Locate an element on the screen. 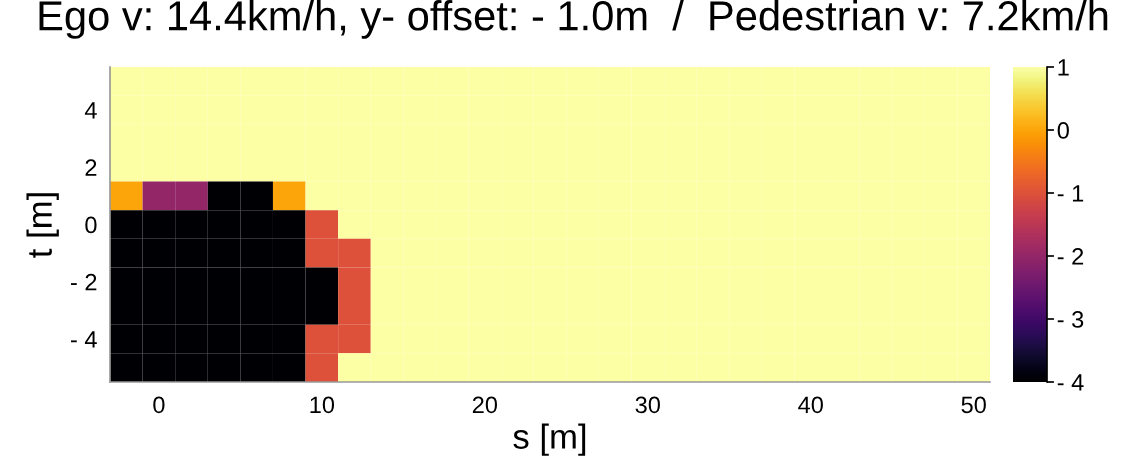  y-tick-label: - 4 is located at coordinates (84, 339).